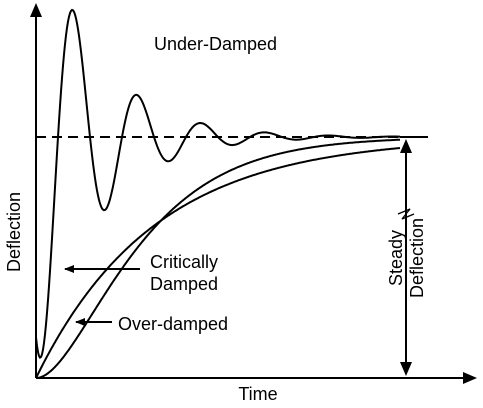 The width and height of the screenshot is (483, 408). I want to click on steady-deflection-arrowhead-bottom, so click(406, 369).